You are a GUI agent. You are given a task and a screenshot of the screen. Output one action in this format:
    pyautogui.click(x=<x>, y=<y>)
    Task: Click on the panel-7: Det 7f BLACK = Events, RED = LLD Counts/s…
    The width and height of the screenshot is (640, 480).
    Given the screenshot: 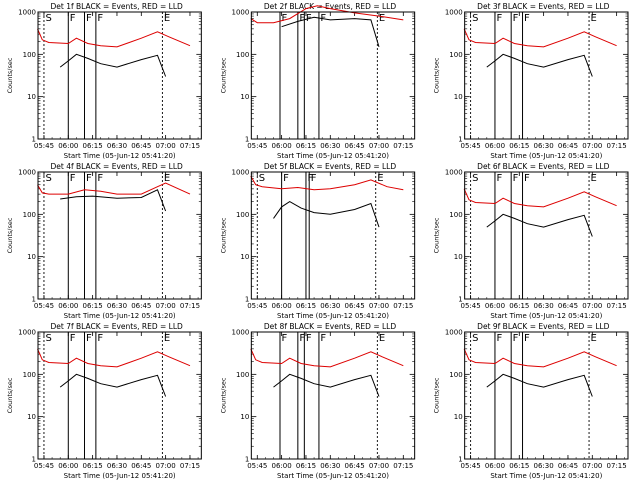 What is the action you would take?
    pyautogui.click(x=104, y=401)
    